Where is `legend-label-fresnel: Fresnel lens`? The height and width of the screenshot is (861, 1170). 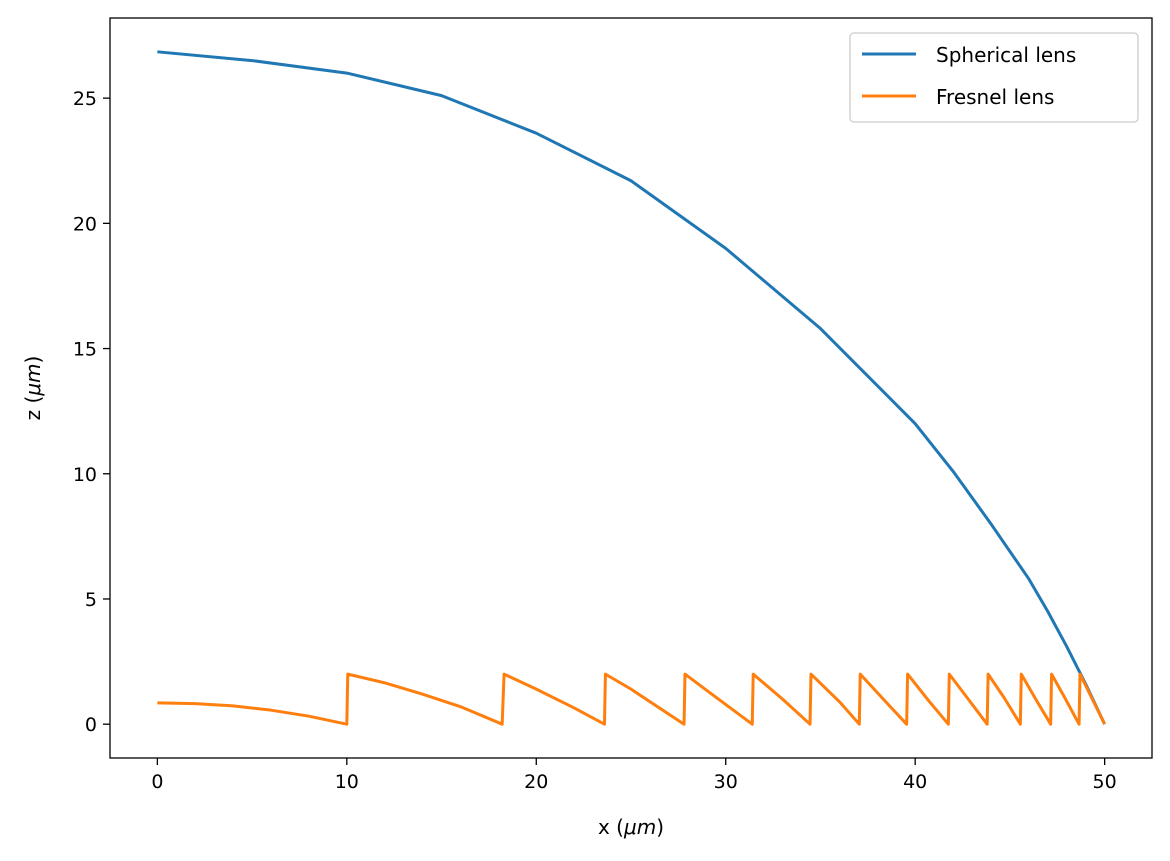 legend-label-fresnel: Fresnel lens is located at coordinates (995, 97).